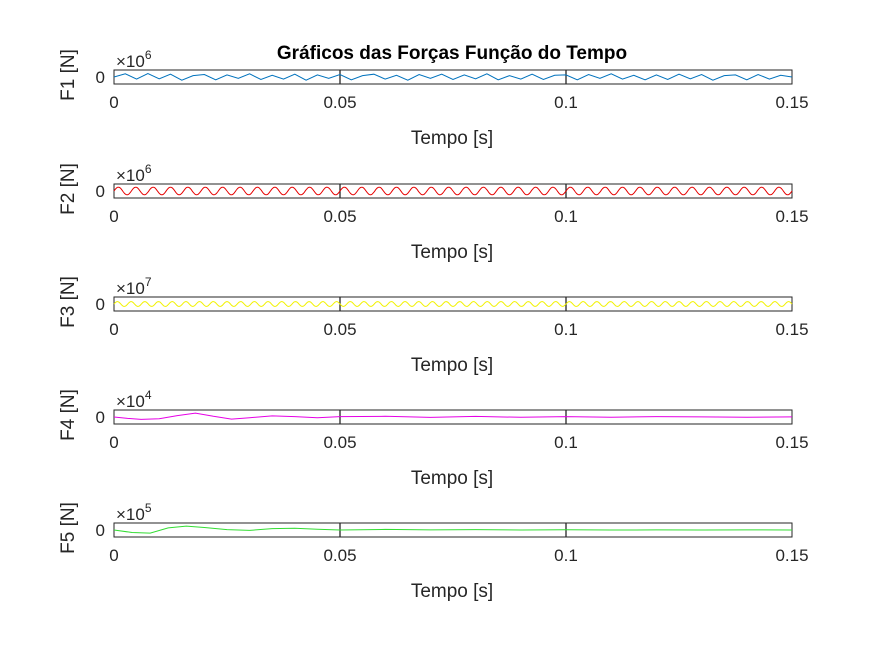 This screenshot has height=656, width=875. What do you see at coordinates (68, 75) in the screenshot?
I see `y-axis-label: F1 [N]` at bounding box center [68, 75].